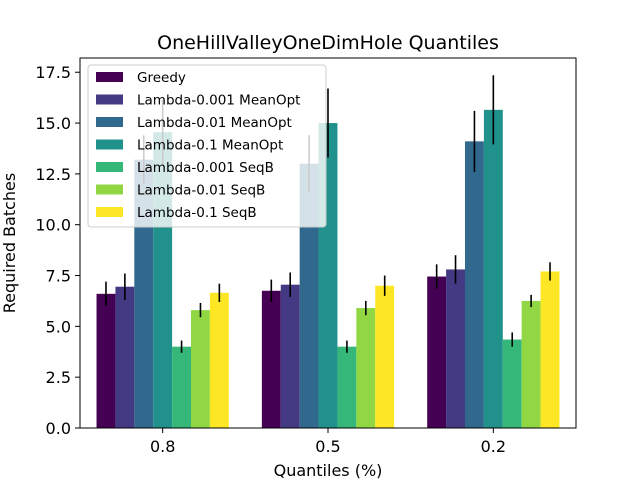 Image resolution: width=640 pixels, height=480 pixels. I want to click on x-axis-ticks: 0.8 0.5 0.2, so click(328, 442).